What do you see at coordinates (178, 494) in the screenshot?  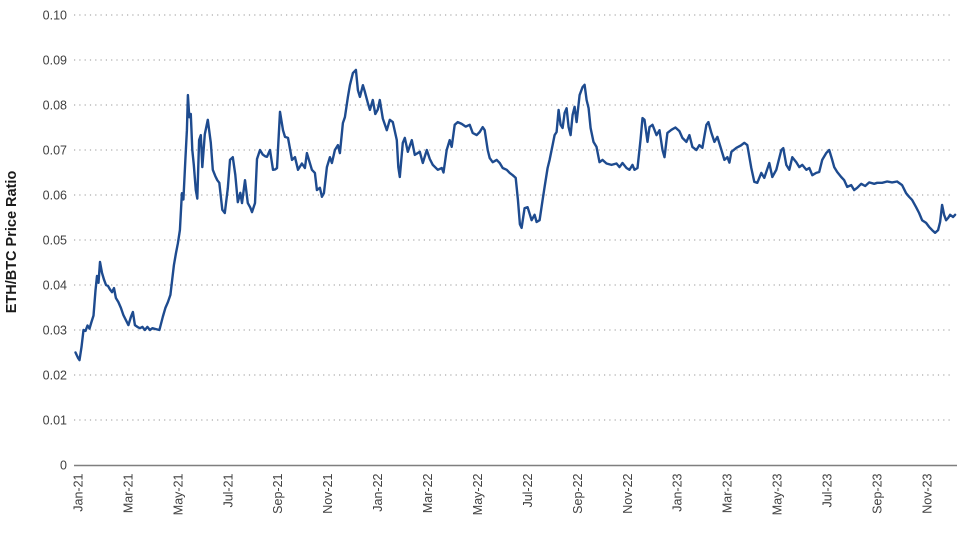 I see `x-tick-label: May-21` at bounding box center [178, 494].